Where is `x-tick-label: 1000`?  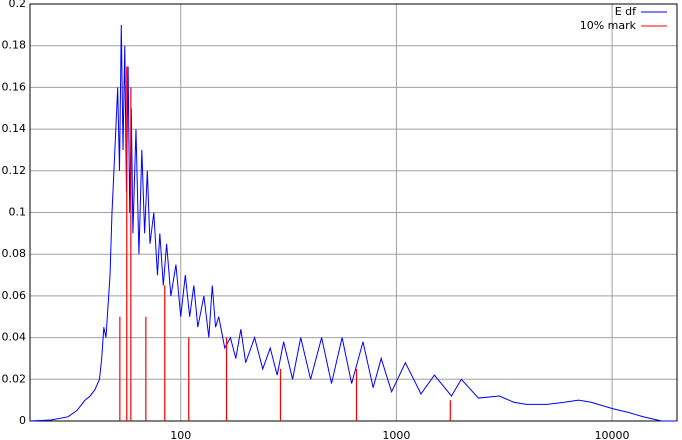
x-tick-label: 1000 is located at coordinates (396, 434).